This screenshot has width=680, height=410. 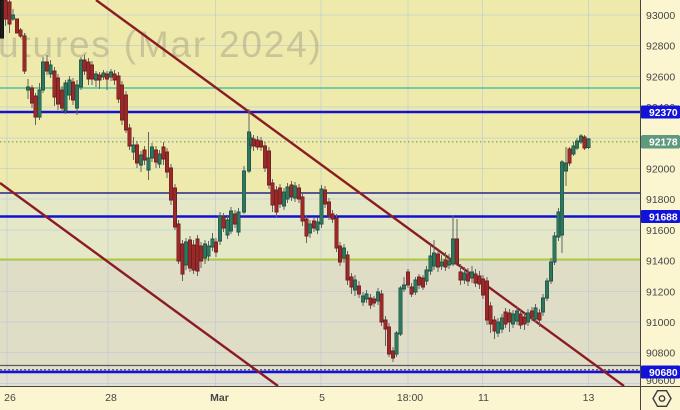 I want to click on svg-text: 90680, so click(x=663, y=373).